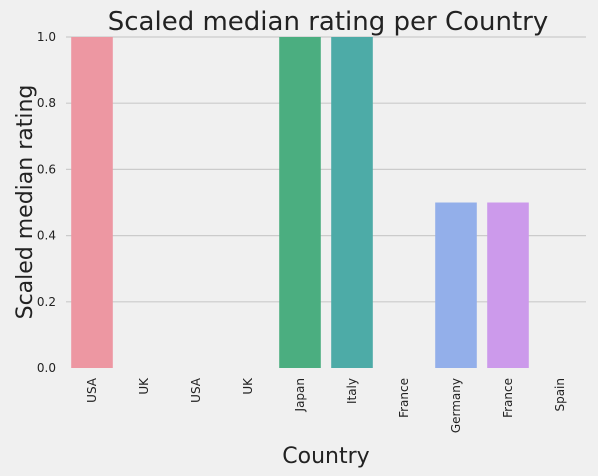 This screenshot has width=598, height=476. I want to click on y-tick-label: 0.4, so click(46, 236).